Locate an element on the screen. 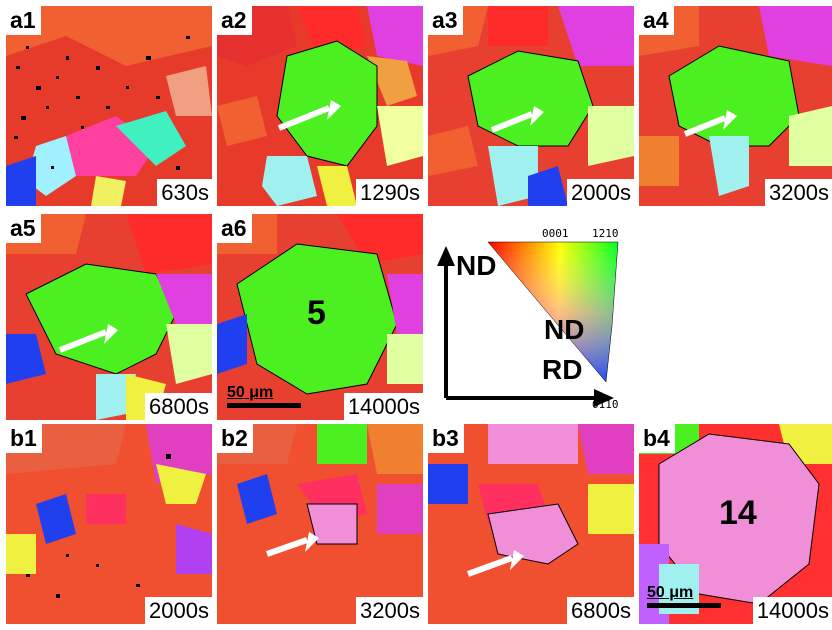 The height and width of the screenshot is (630, 832). panel-b1: b1 2000s is located at coordinates (109, 524).